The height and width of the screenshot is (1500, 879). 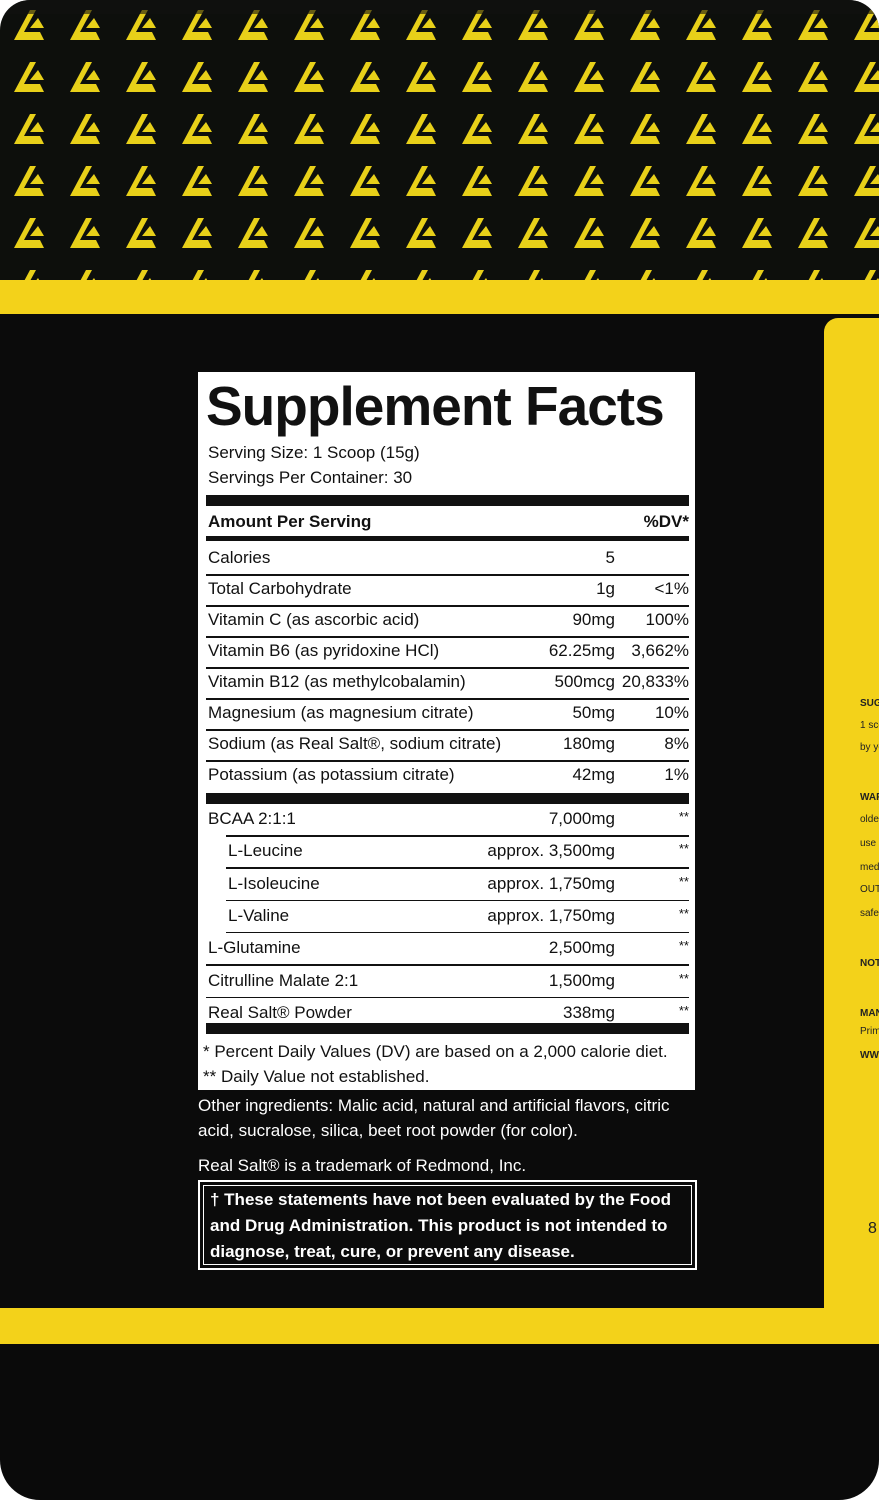 What do you see at coordinates (671, 712) in the screenshot?
I see `nutrient-dv: 10%` at bounding box center [671, 712].